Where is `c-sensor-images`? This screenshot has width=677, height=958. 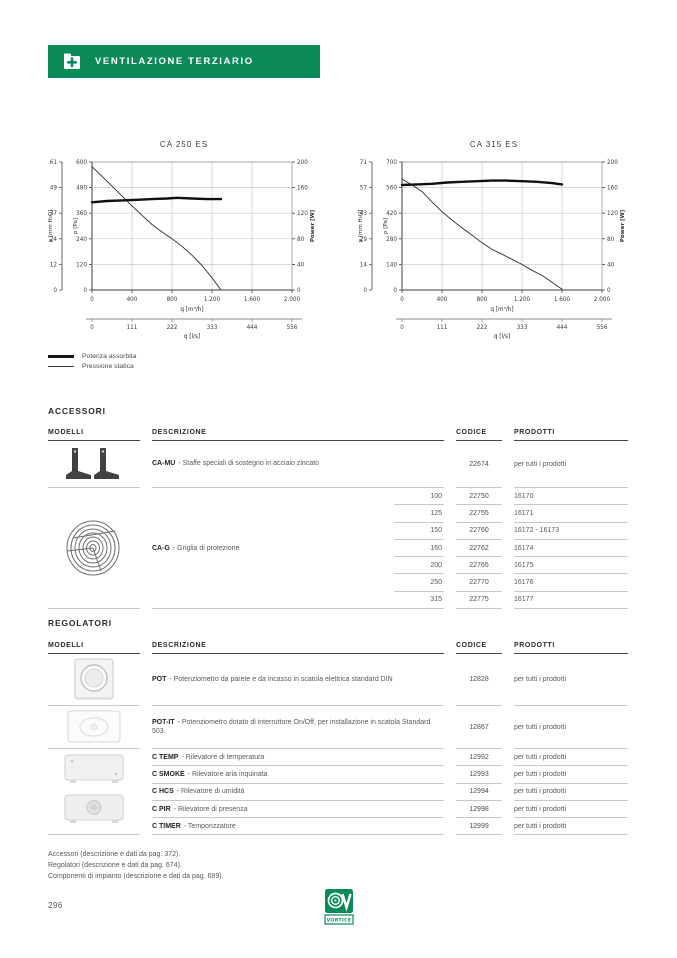 c-sensor-images is located at coordinates (94, 792).